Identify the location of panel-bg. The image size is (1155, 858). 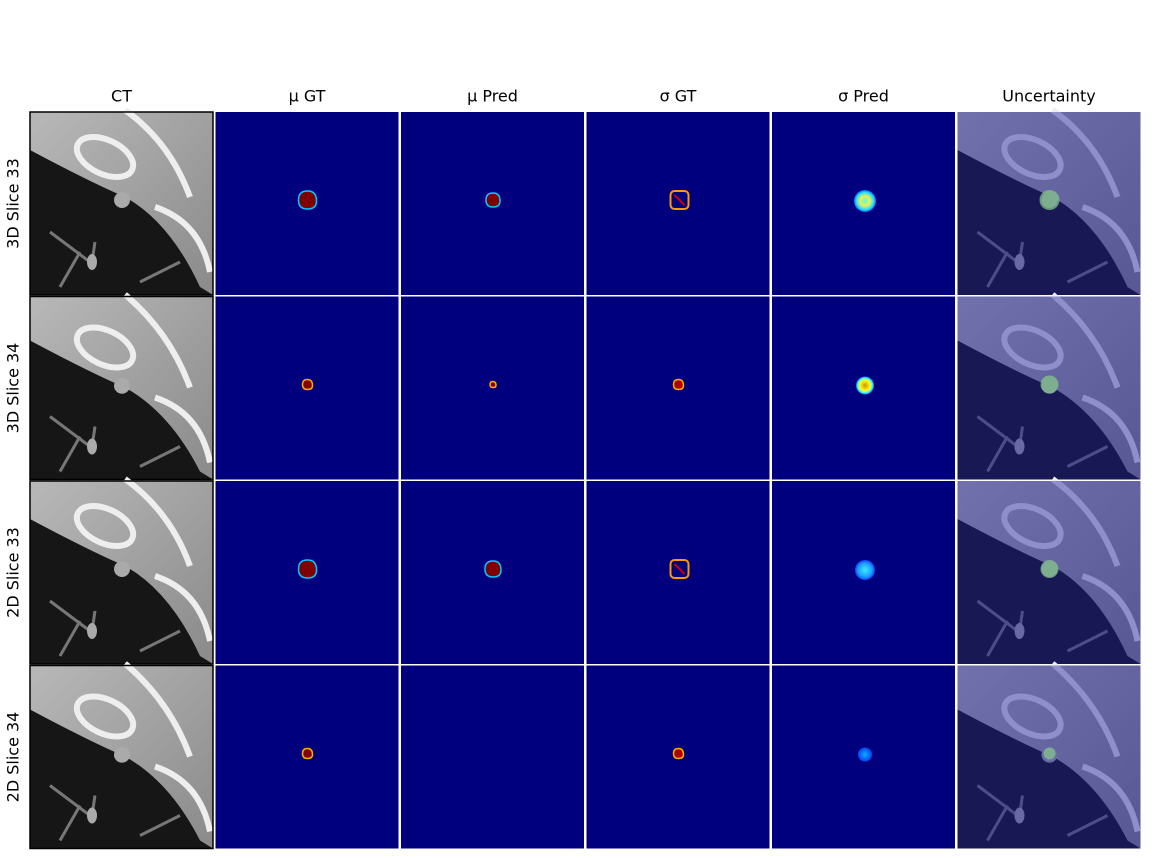
(492, 757).